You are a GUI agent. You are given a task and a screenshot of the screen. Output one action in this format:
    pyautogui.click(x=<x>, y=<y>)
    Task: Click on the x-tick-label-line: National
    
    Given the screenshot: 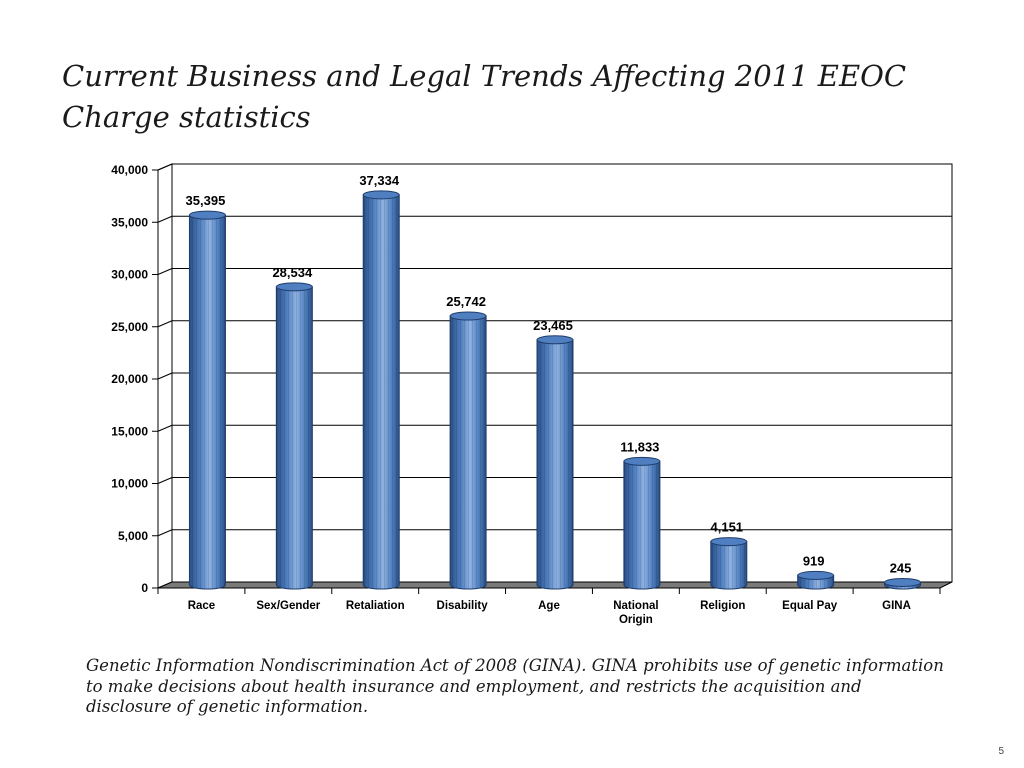 What is the action you would take?
    pyautogui.click(x=635, y=606)
    